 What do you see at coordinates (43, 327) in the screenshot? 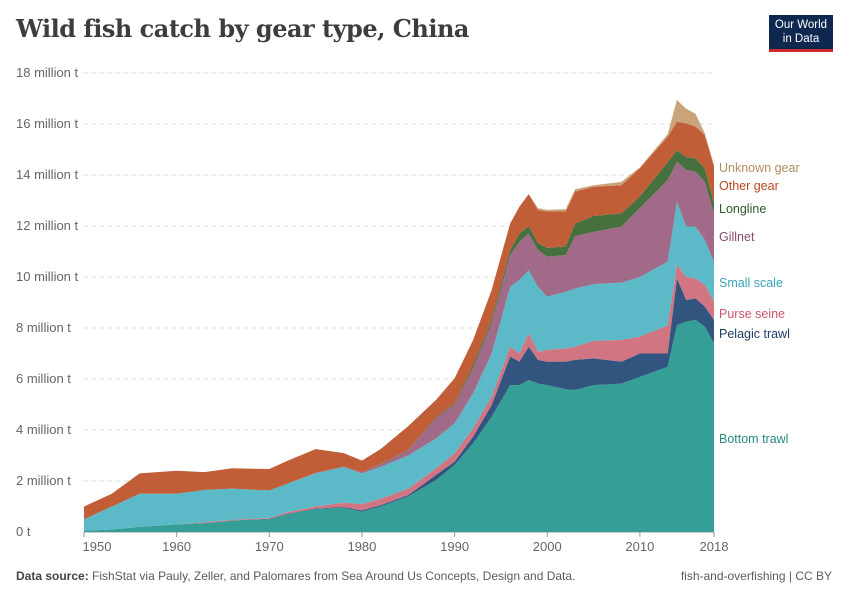
I see `y-tick-label: 8 million t` at bounding box center [43, 327].